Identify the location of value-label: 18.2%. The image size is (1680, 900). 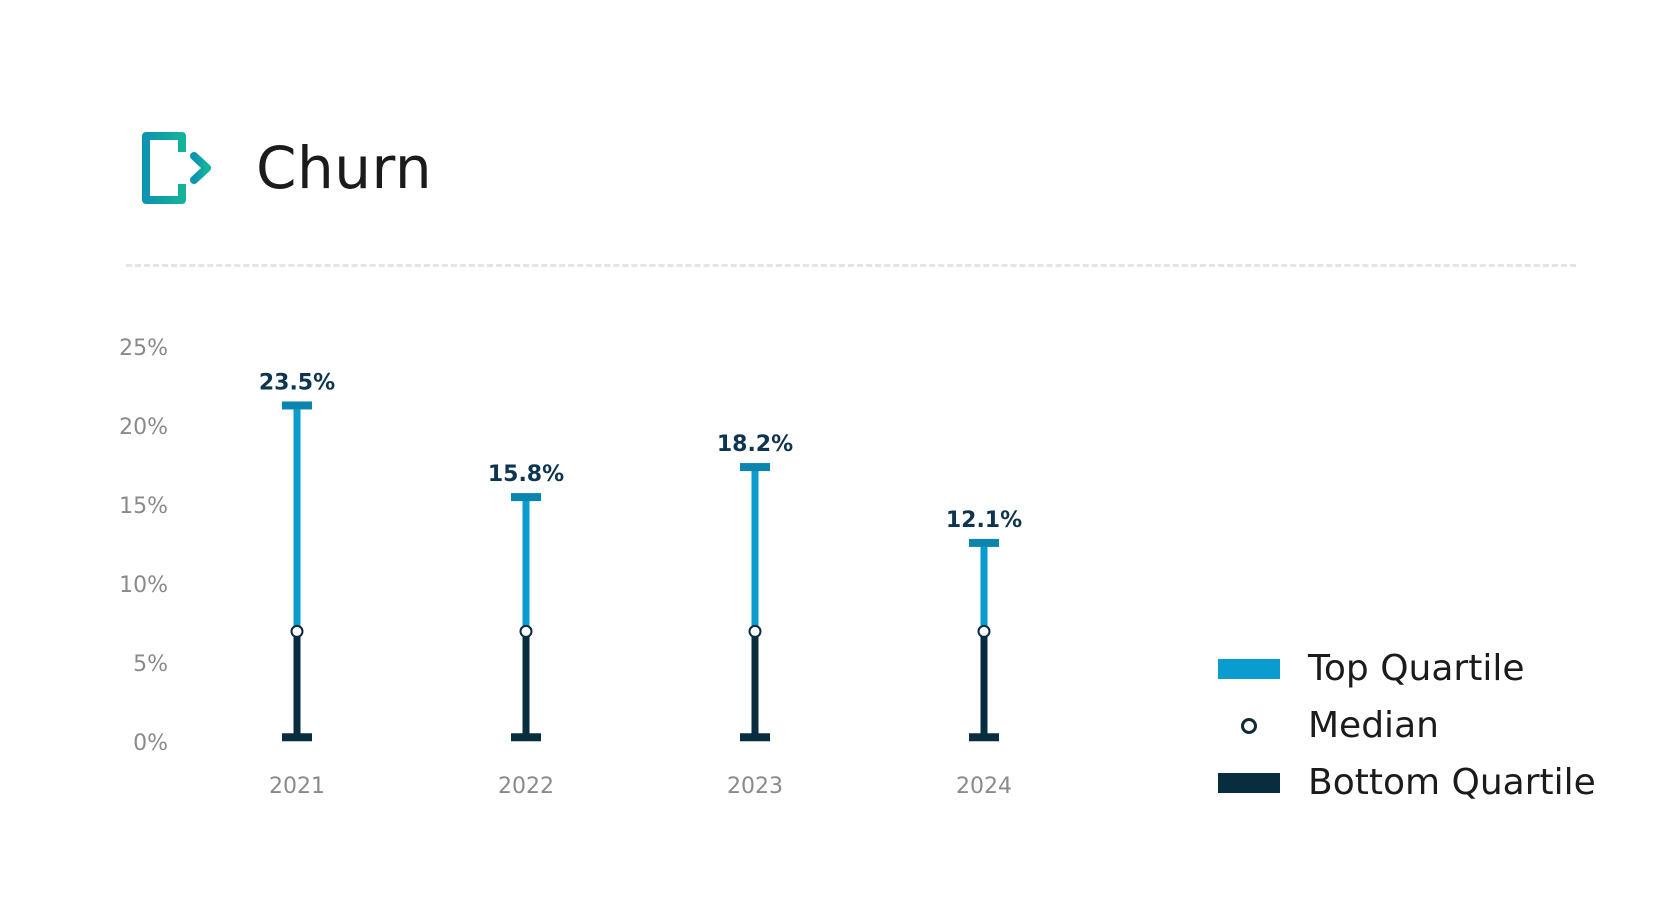
(755, 444).